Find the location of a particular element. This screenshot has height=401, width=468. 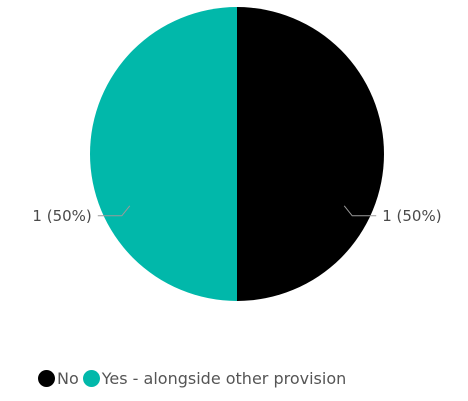

data-label-yes: 1 (50%) is located at coordinates (61, 216).